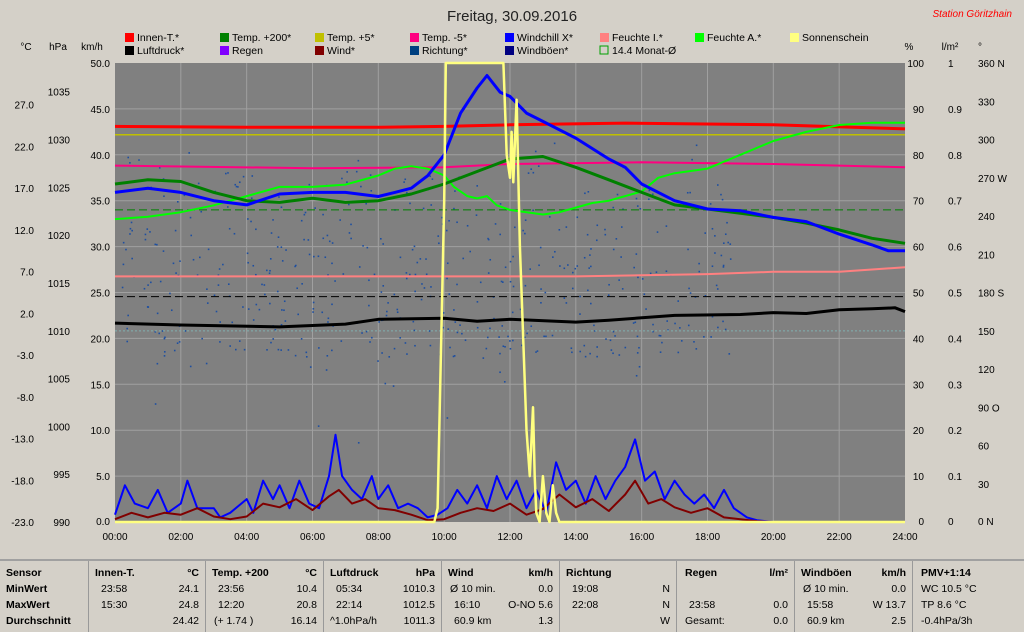 This screenshot has height=632, width=1024. Describe the element at coordinates (944, 605) in the screenshot. I see `pmv-row2: TP 8.6 °C` at that location.